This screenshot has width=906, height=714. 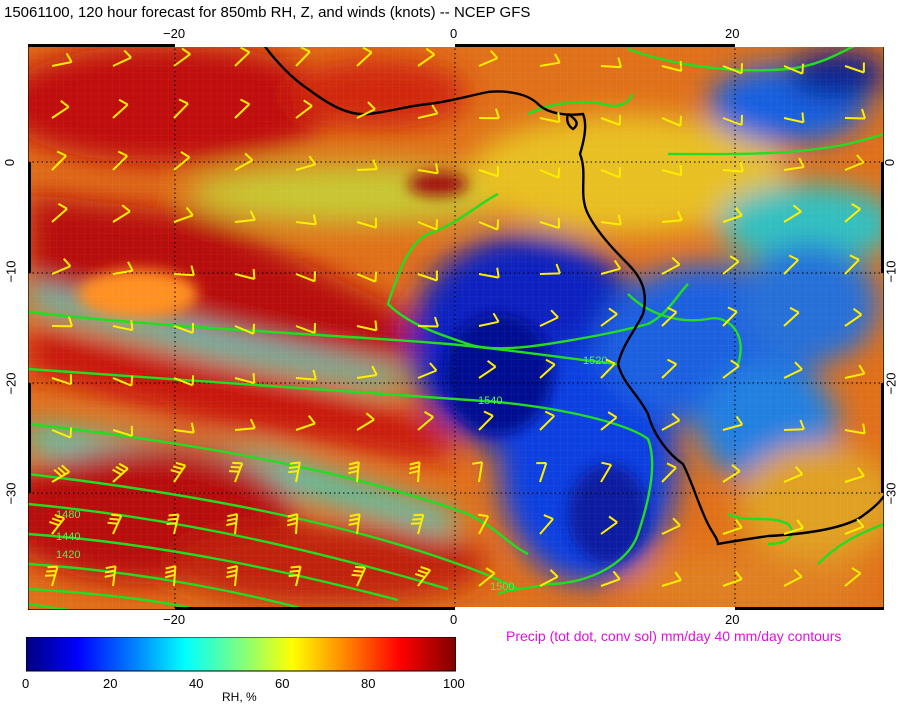 I want to click on contour-label-1480: 1480, so click(x=68, y=515).